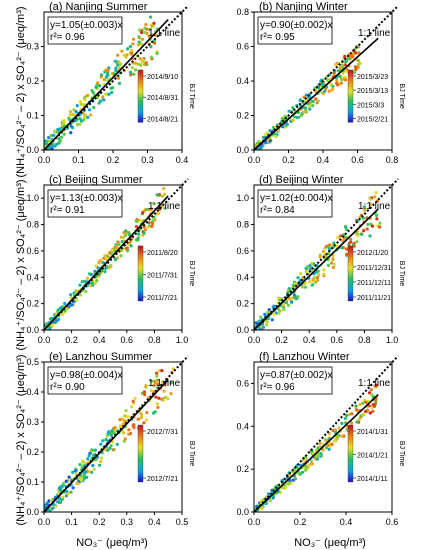 The height and width of the screenshot is (550, 441). I want to click on colorbar-tick-label: 2011/11/21, so click(374, 298).